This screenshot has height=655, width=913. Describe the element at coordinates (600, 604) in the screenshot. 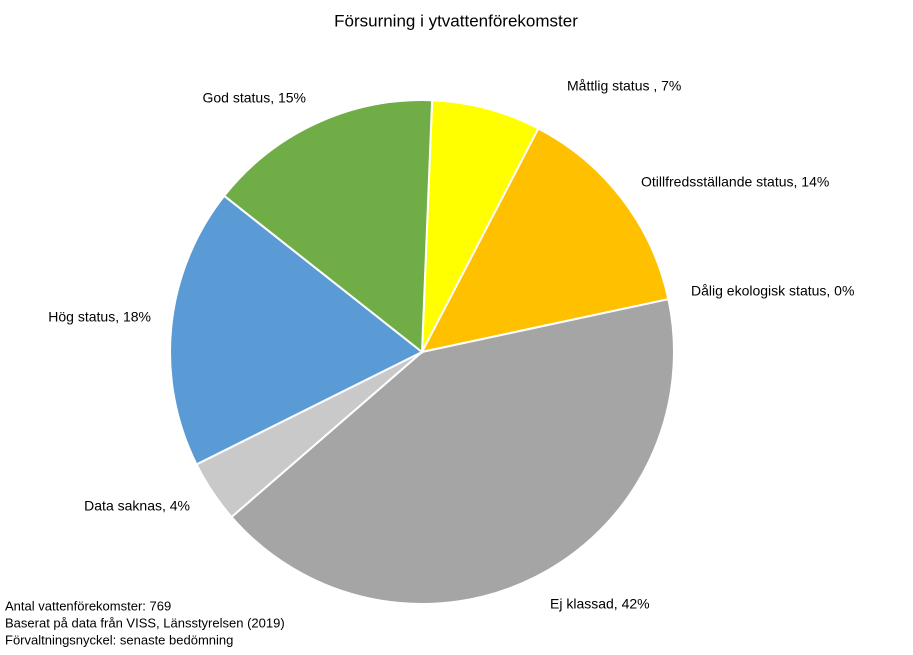

I see `data-label: Ej klassad, 42%` at that location.